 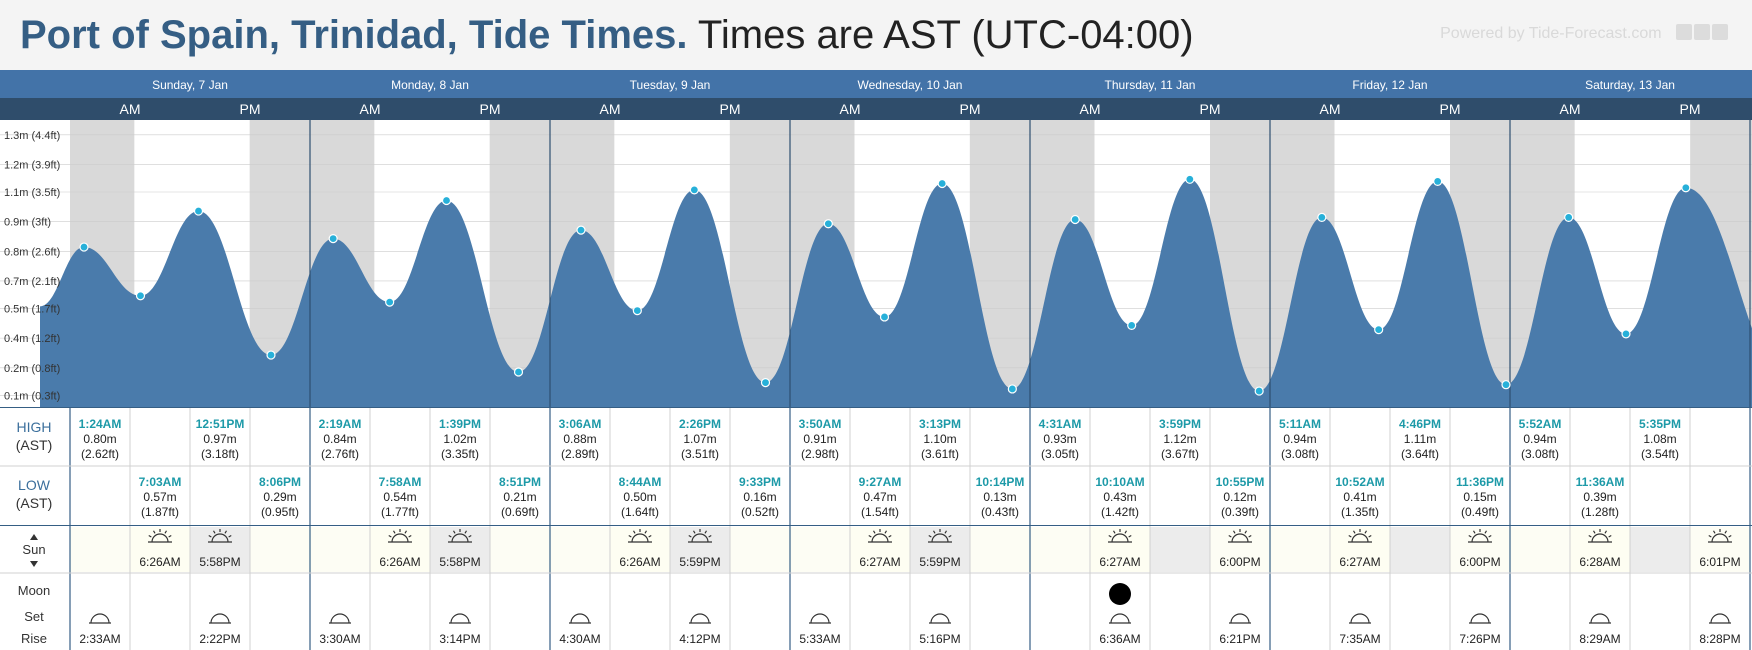 What do you see at coordinates (1599, 562) in the screenshot?
I see `sunrise-time: 6:28AM` at bounding box center [1599, 562].